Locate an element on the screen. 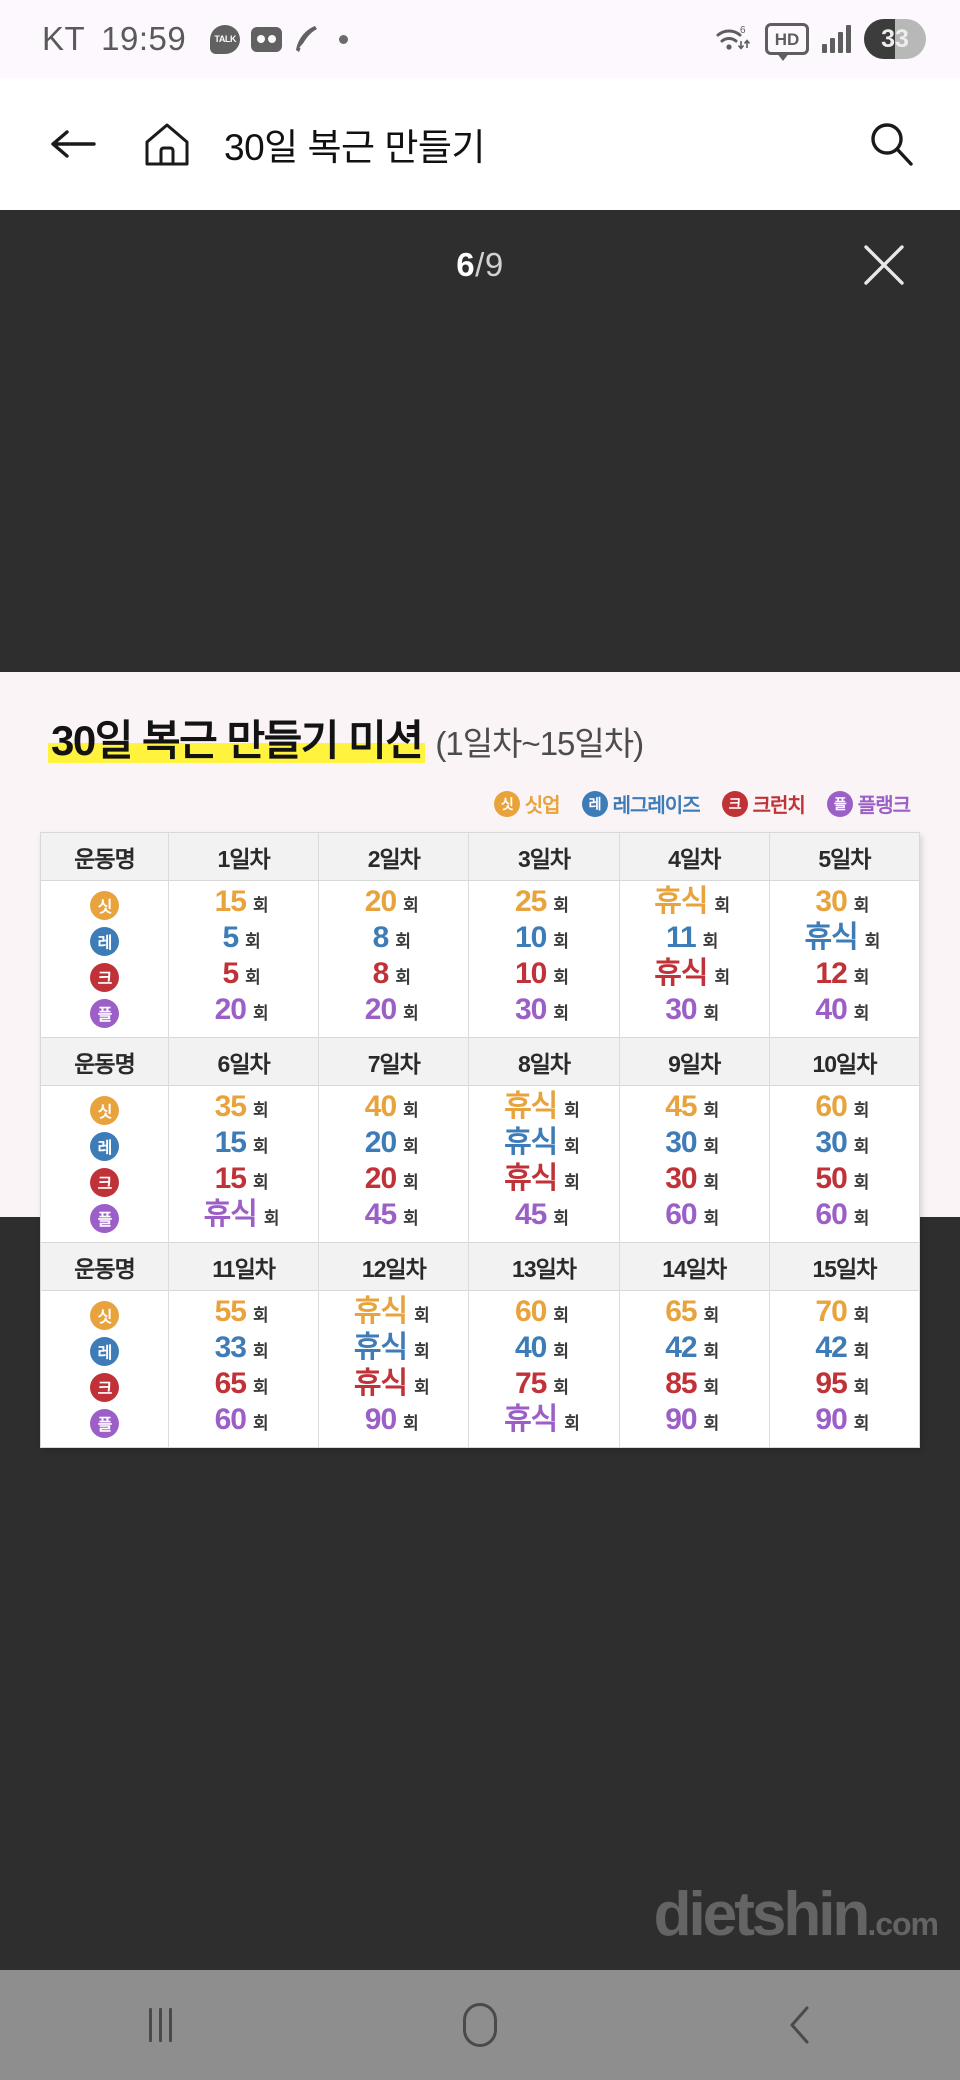  day-column: 25 회 10 회 10 회 30 회 is located at coordinates (544, 959).